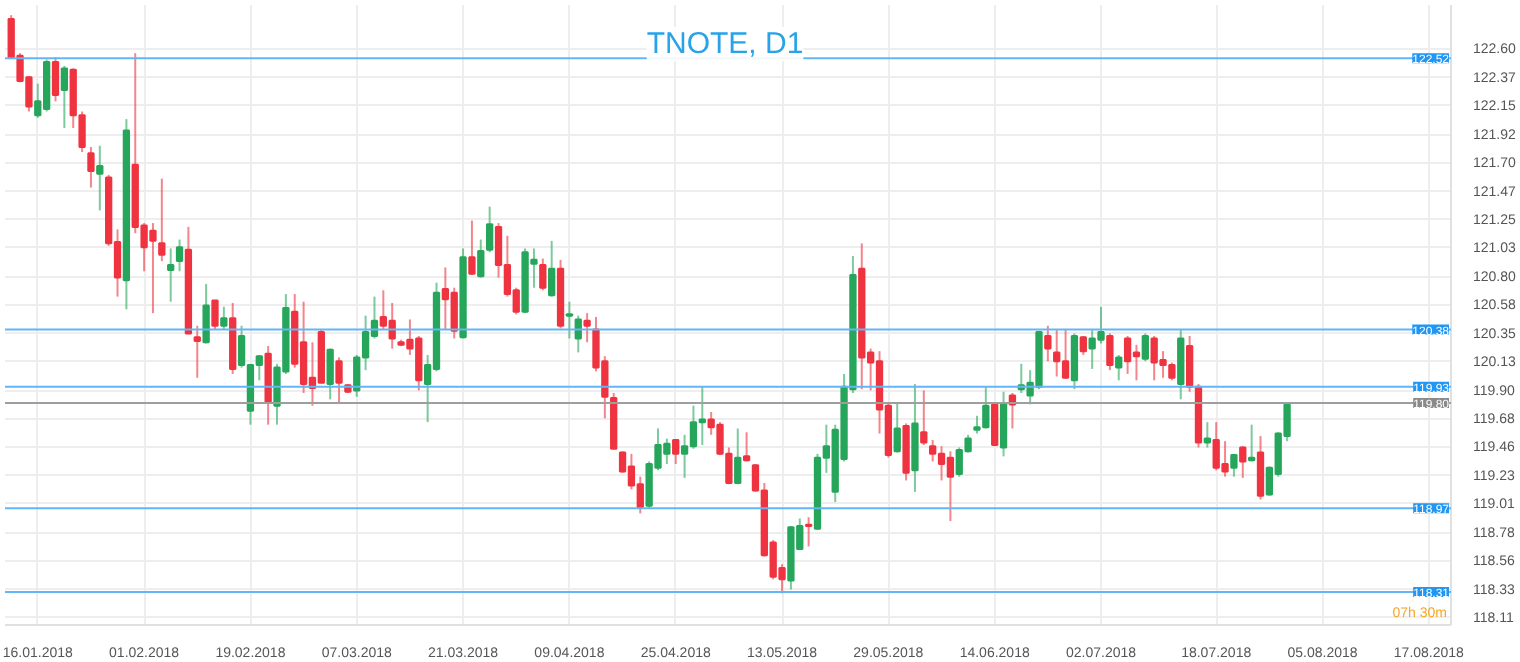 The width and height of the screenshot is (1520, 662). I want to click on text: TNOTE, D1, so click(725, 44).